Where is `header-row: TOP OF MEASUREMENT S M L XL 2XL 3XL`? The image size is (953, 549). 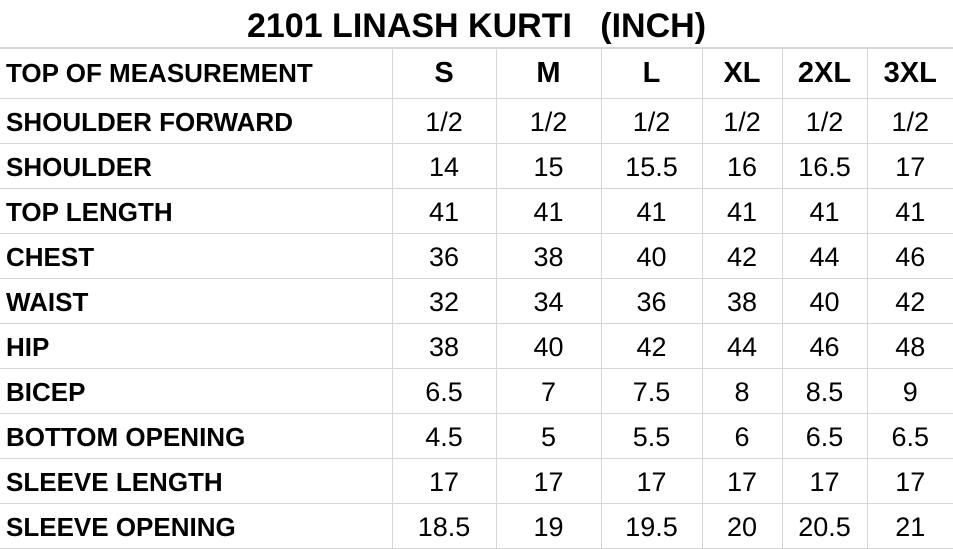
header-row: TOP OF MEASUREMENT S M L XL 2XL 3XL is located at coordinates (476, 73).